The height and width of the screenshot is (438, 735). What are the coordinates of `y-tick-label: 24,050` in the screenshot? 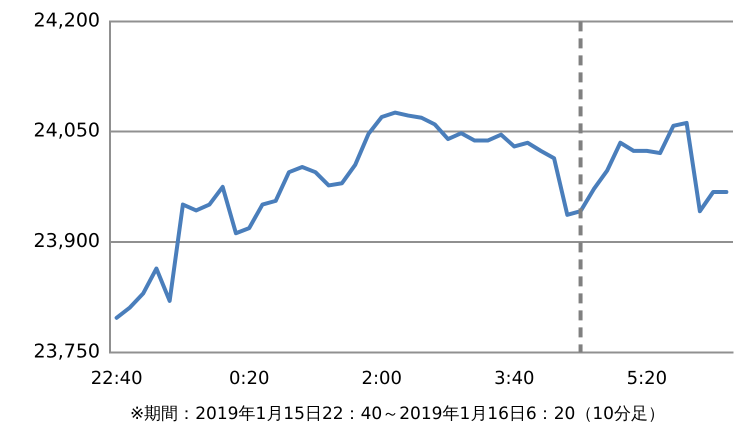 It's located at (67, 131).